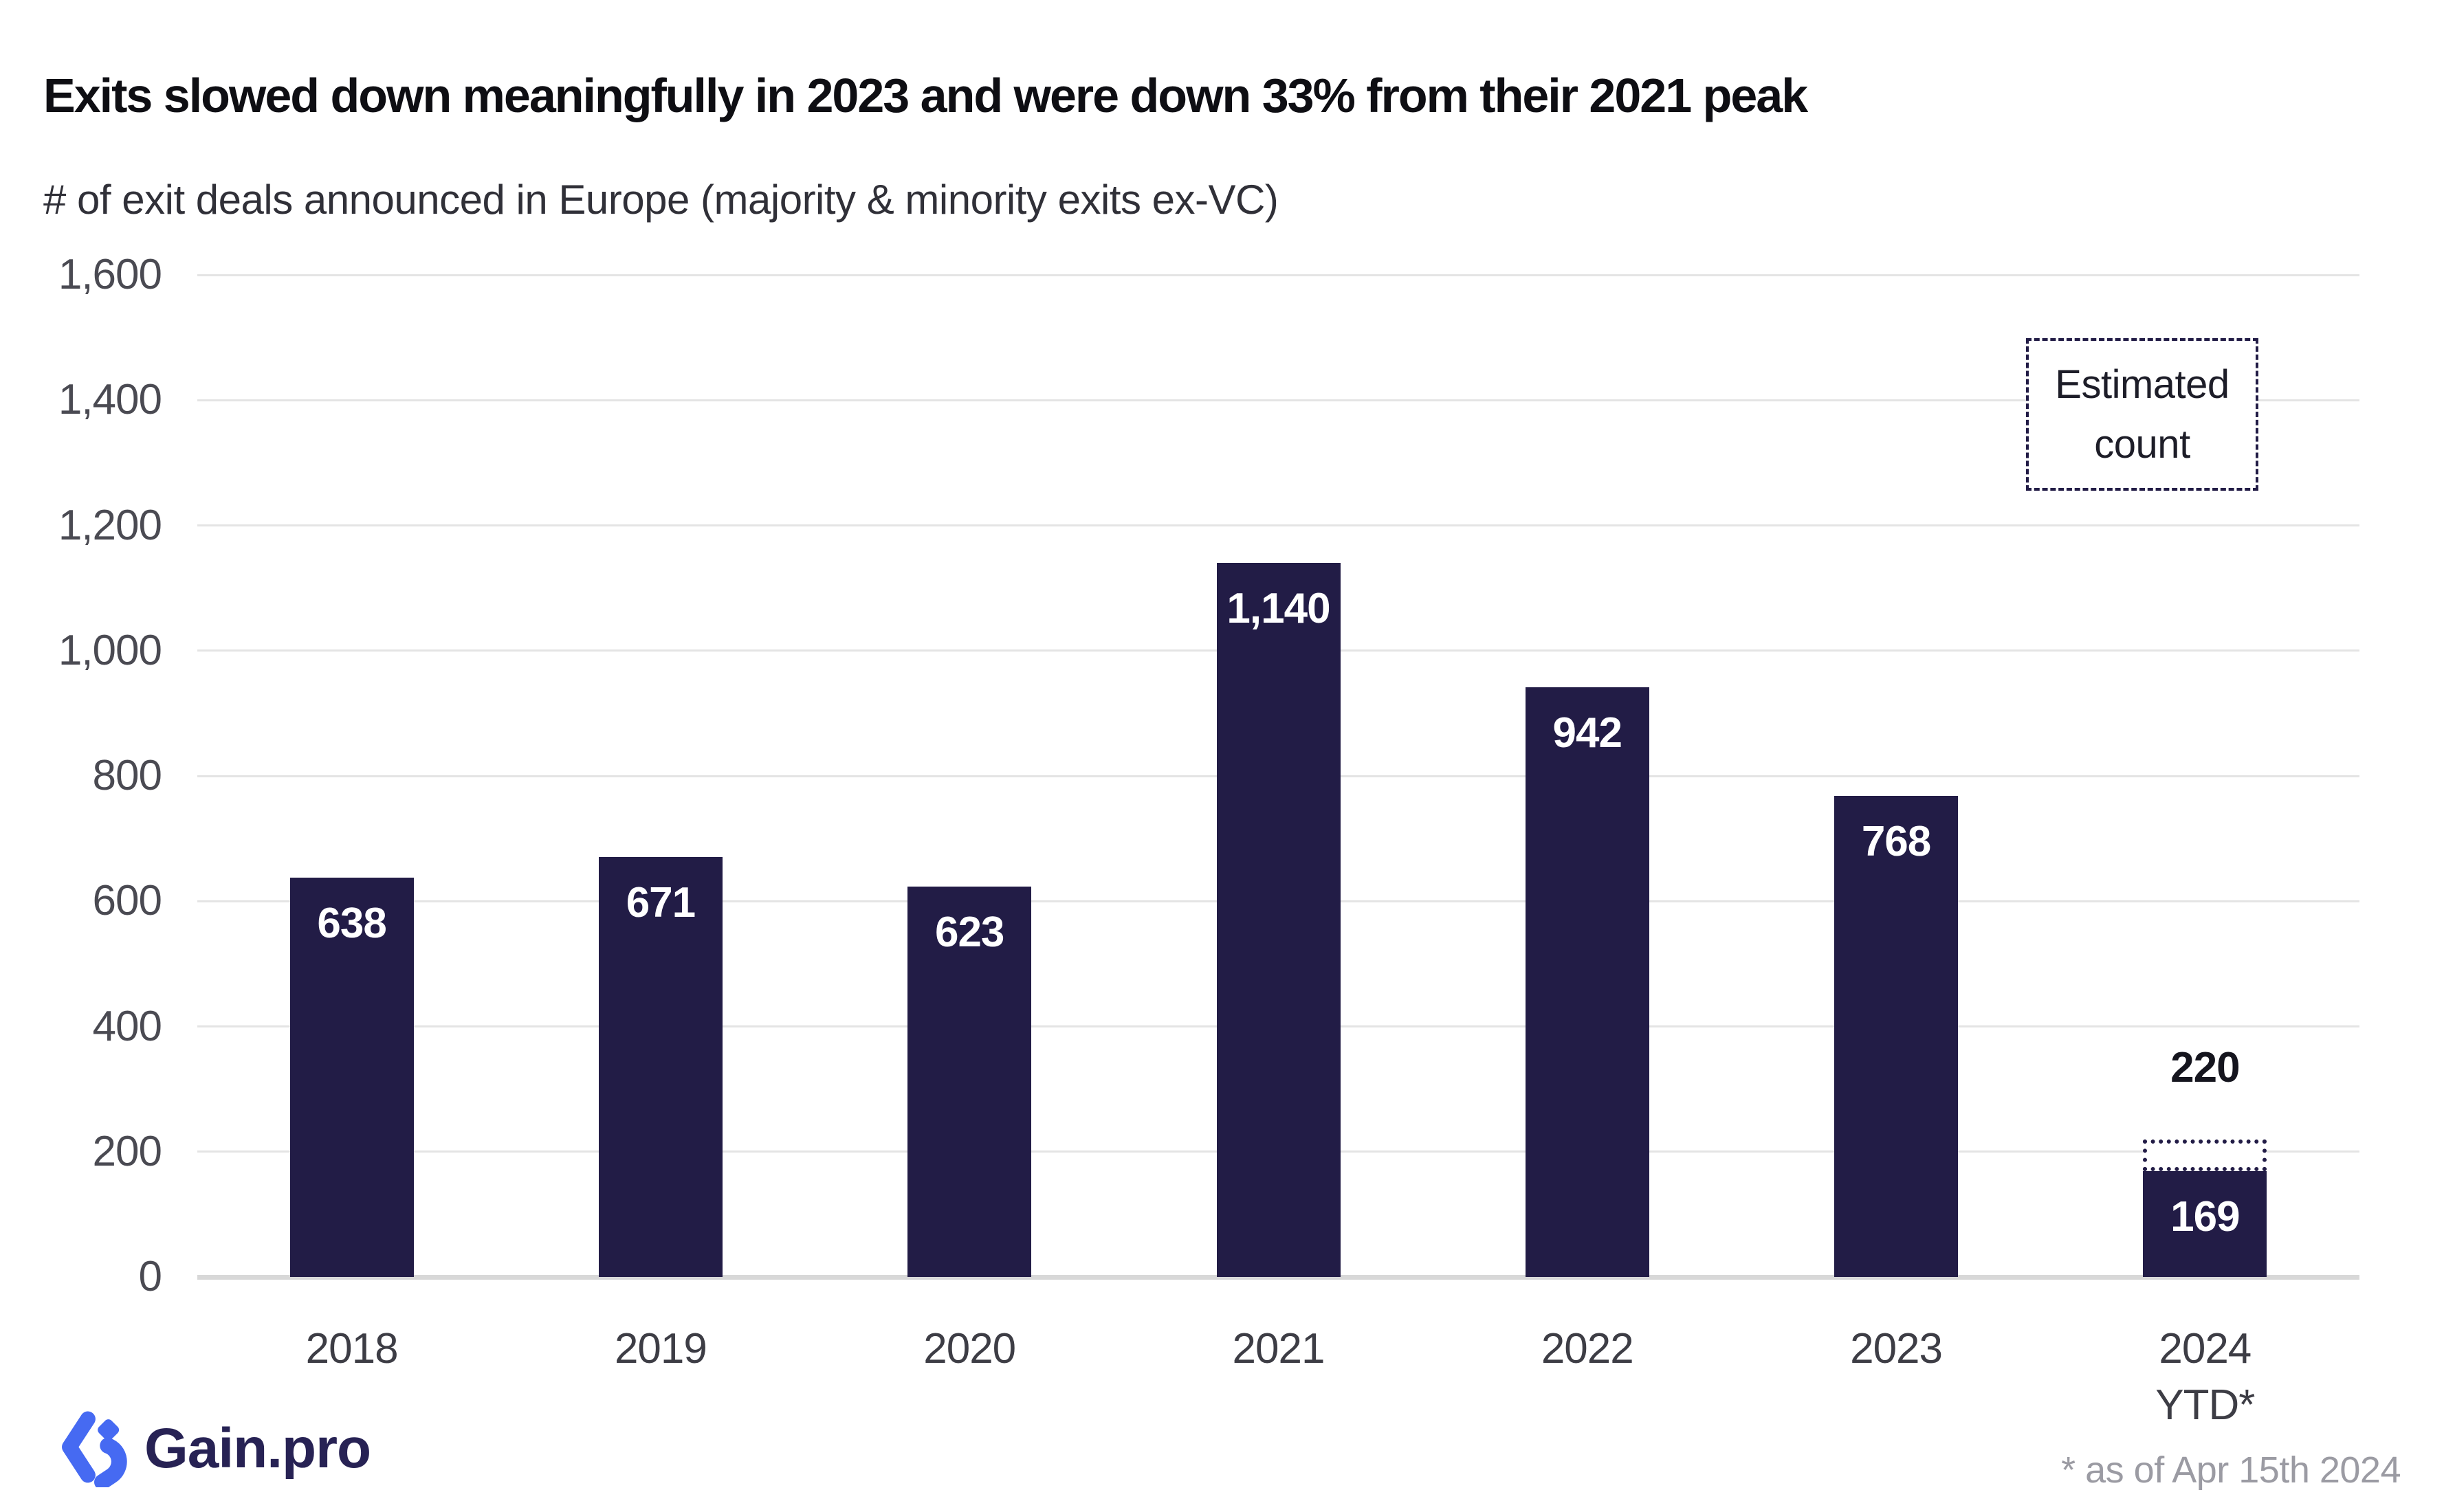 The width and height of the screenshot is (2444, 1512). What do you see at coordinates (2205, 1348) in the screenshot?
I see `x-axis-label-line: 2024` at bounding box center [2205, 1348].